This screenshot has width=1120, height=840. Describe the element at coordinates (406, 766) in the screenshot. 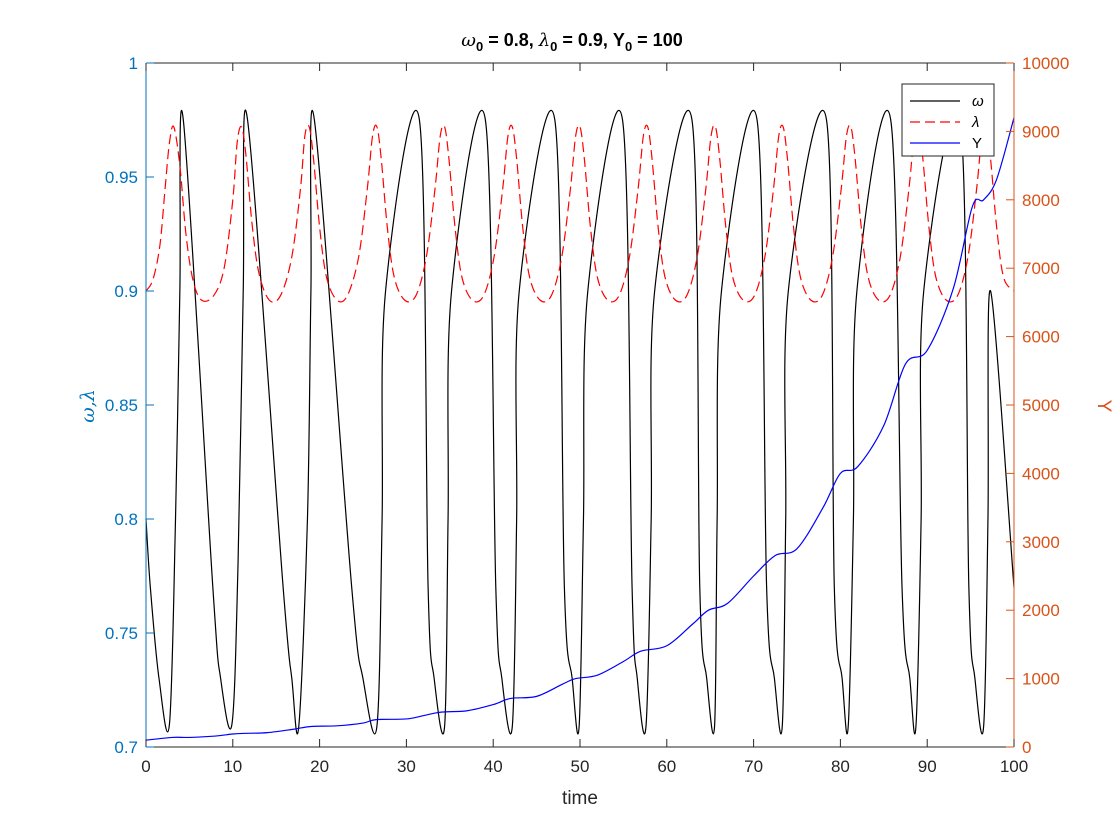

I see `x-tick-label-3: 30` at that location.